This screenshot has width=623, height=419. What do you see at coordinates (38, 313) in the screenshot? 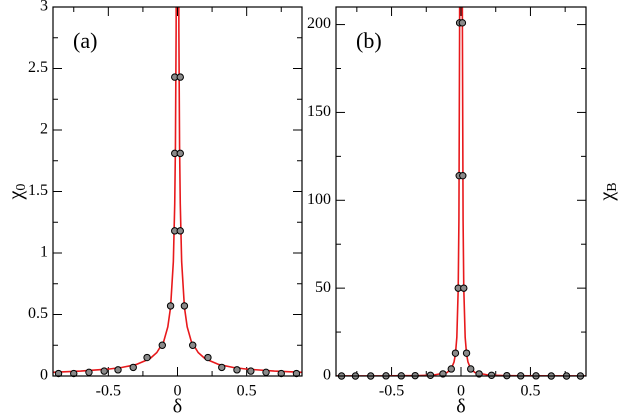
I see `y-tick-label: 0.5` at bounding box center [38, 313].